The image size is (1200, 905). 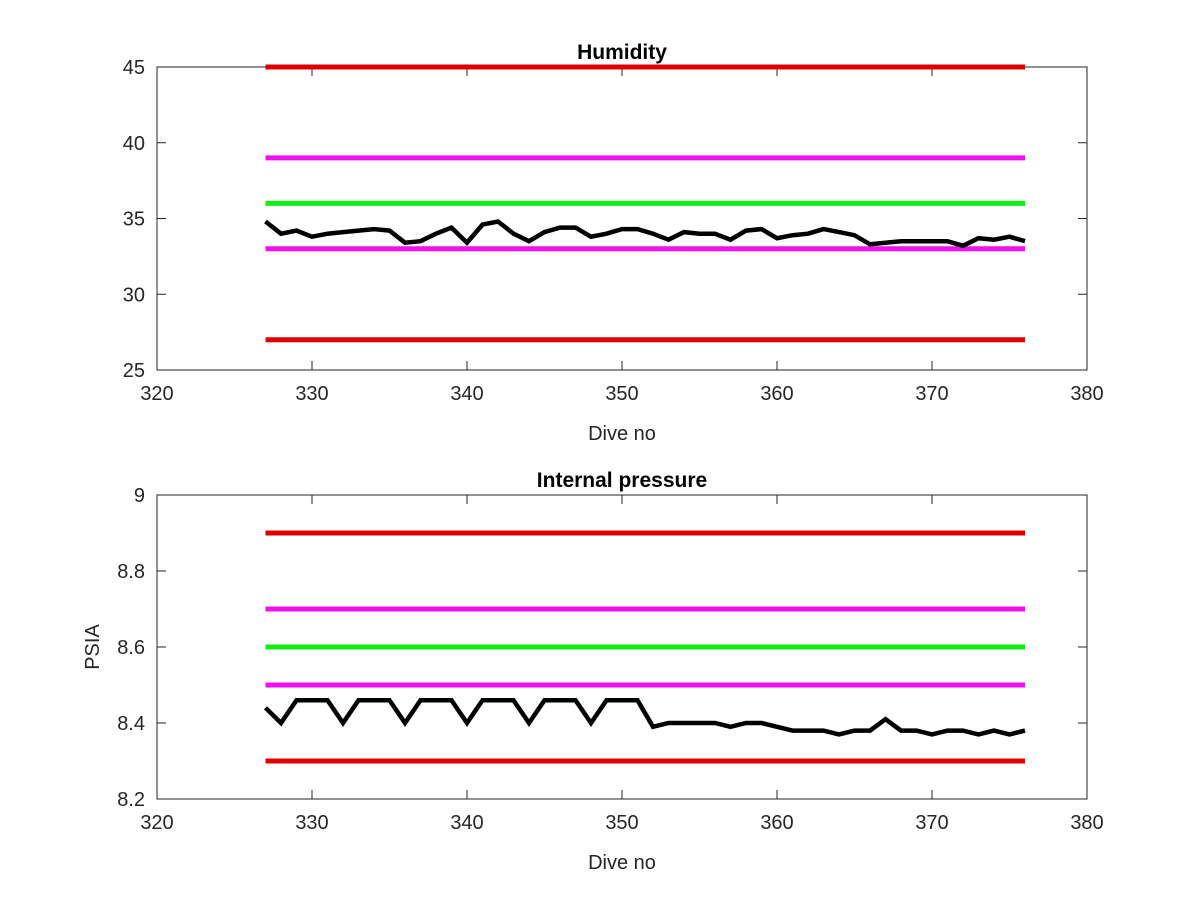 I want to click on y-tick-label: 45, so click(x=134, y=68).